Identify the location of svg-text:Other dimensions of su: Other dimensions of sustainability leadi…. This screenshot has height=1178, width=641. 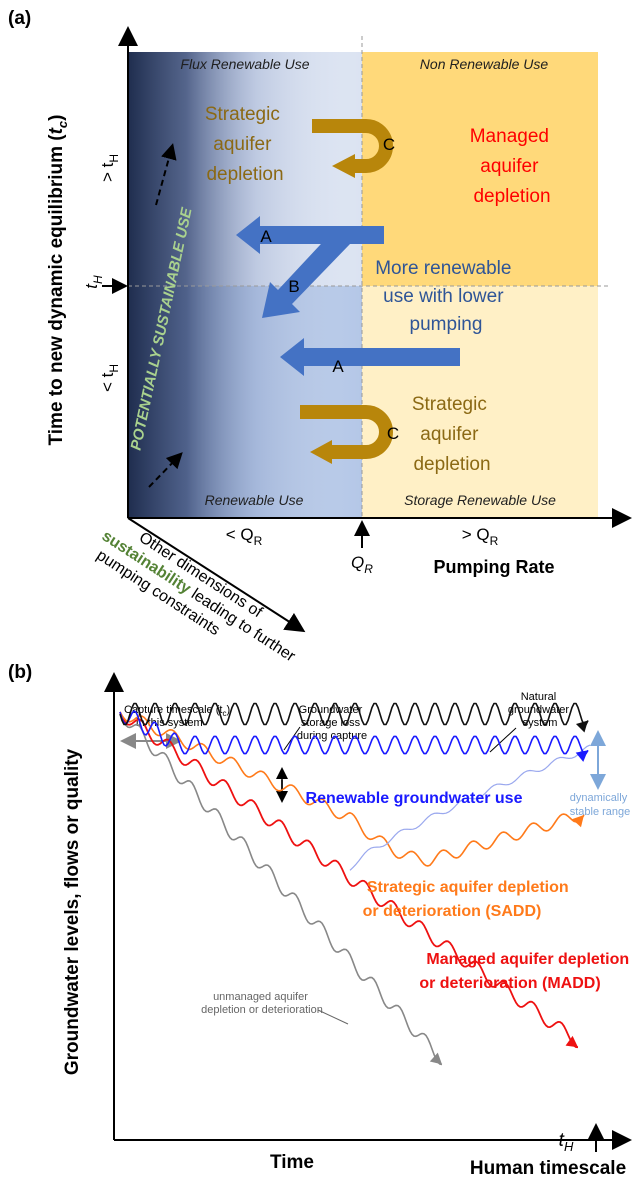
(200, 598).